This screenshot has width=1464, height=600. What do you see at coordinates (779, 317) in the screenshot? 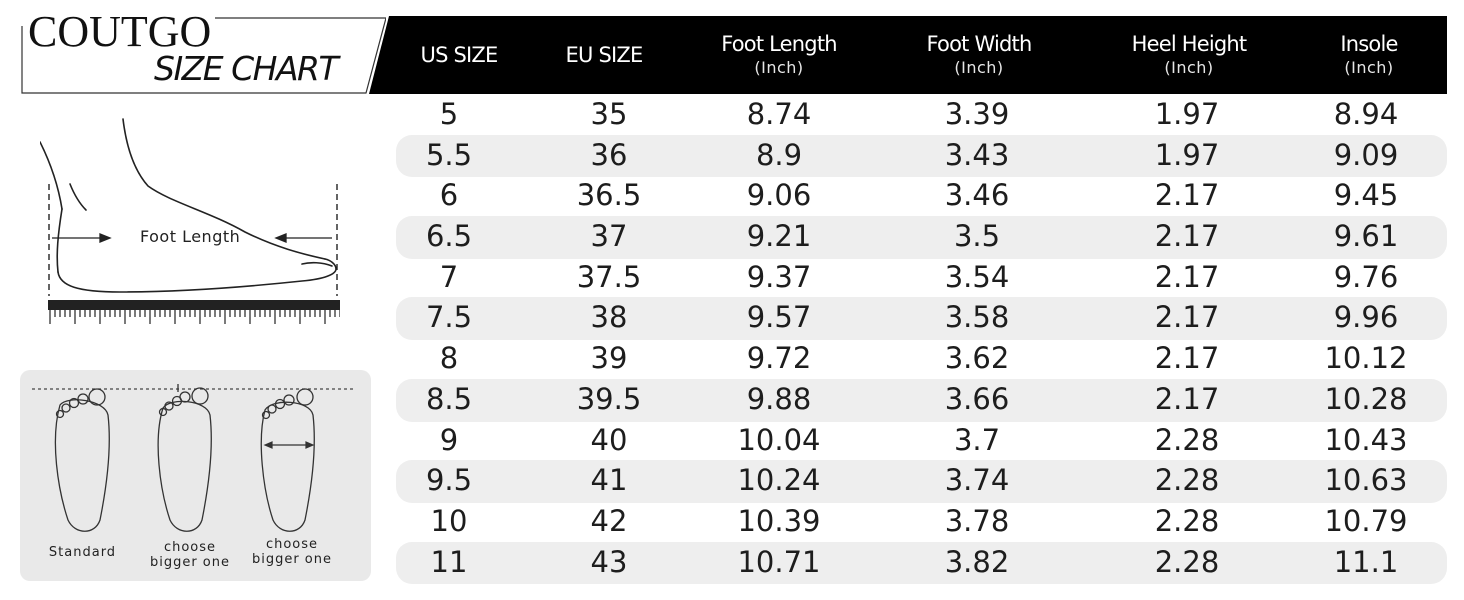
I see `table-cell: 9.57` at bounding box center [779, 317].